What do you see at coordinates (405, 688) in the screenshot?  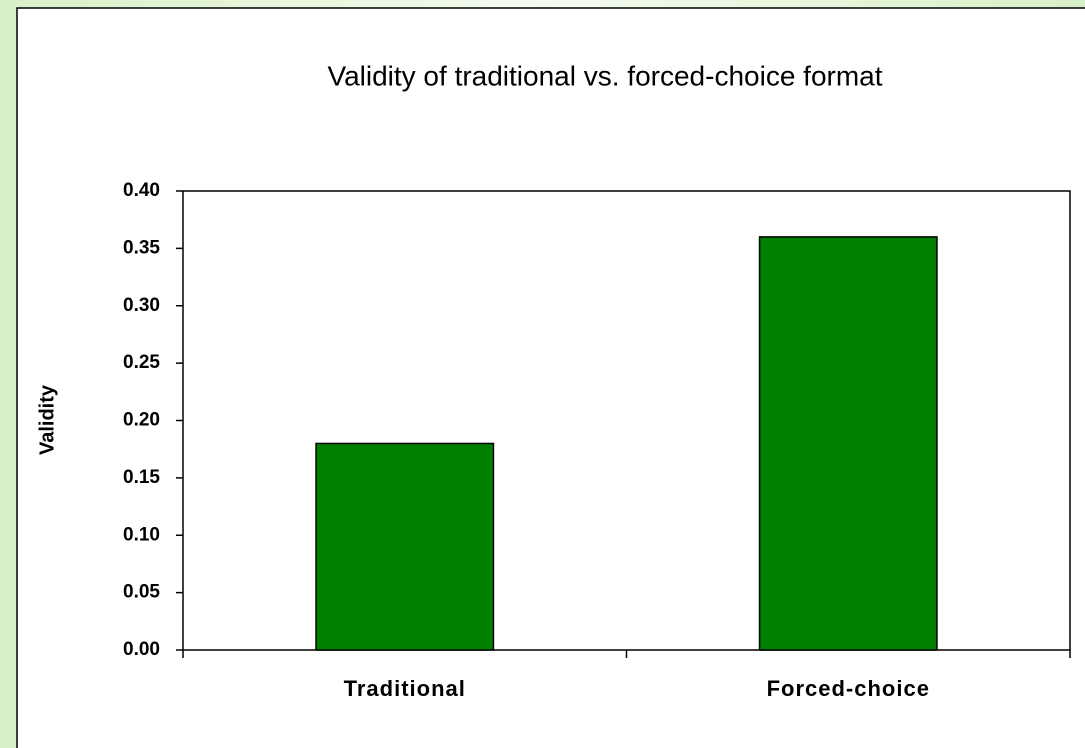 I see `x-tick-label: Traditional` at bounding box center [405, 688].